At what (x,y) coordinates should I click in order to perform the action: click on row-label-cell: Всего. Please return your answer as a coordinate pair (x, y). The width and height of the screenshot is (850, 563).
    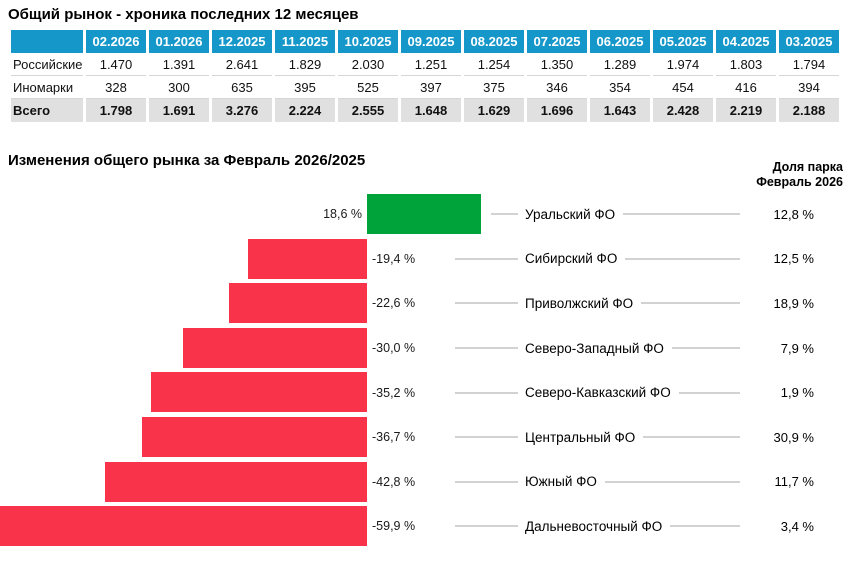
    Looking at the image, I should click on (47, 110).